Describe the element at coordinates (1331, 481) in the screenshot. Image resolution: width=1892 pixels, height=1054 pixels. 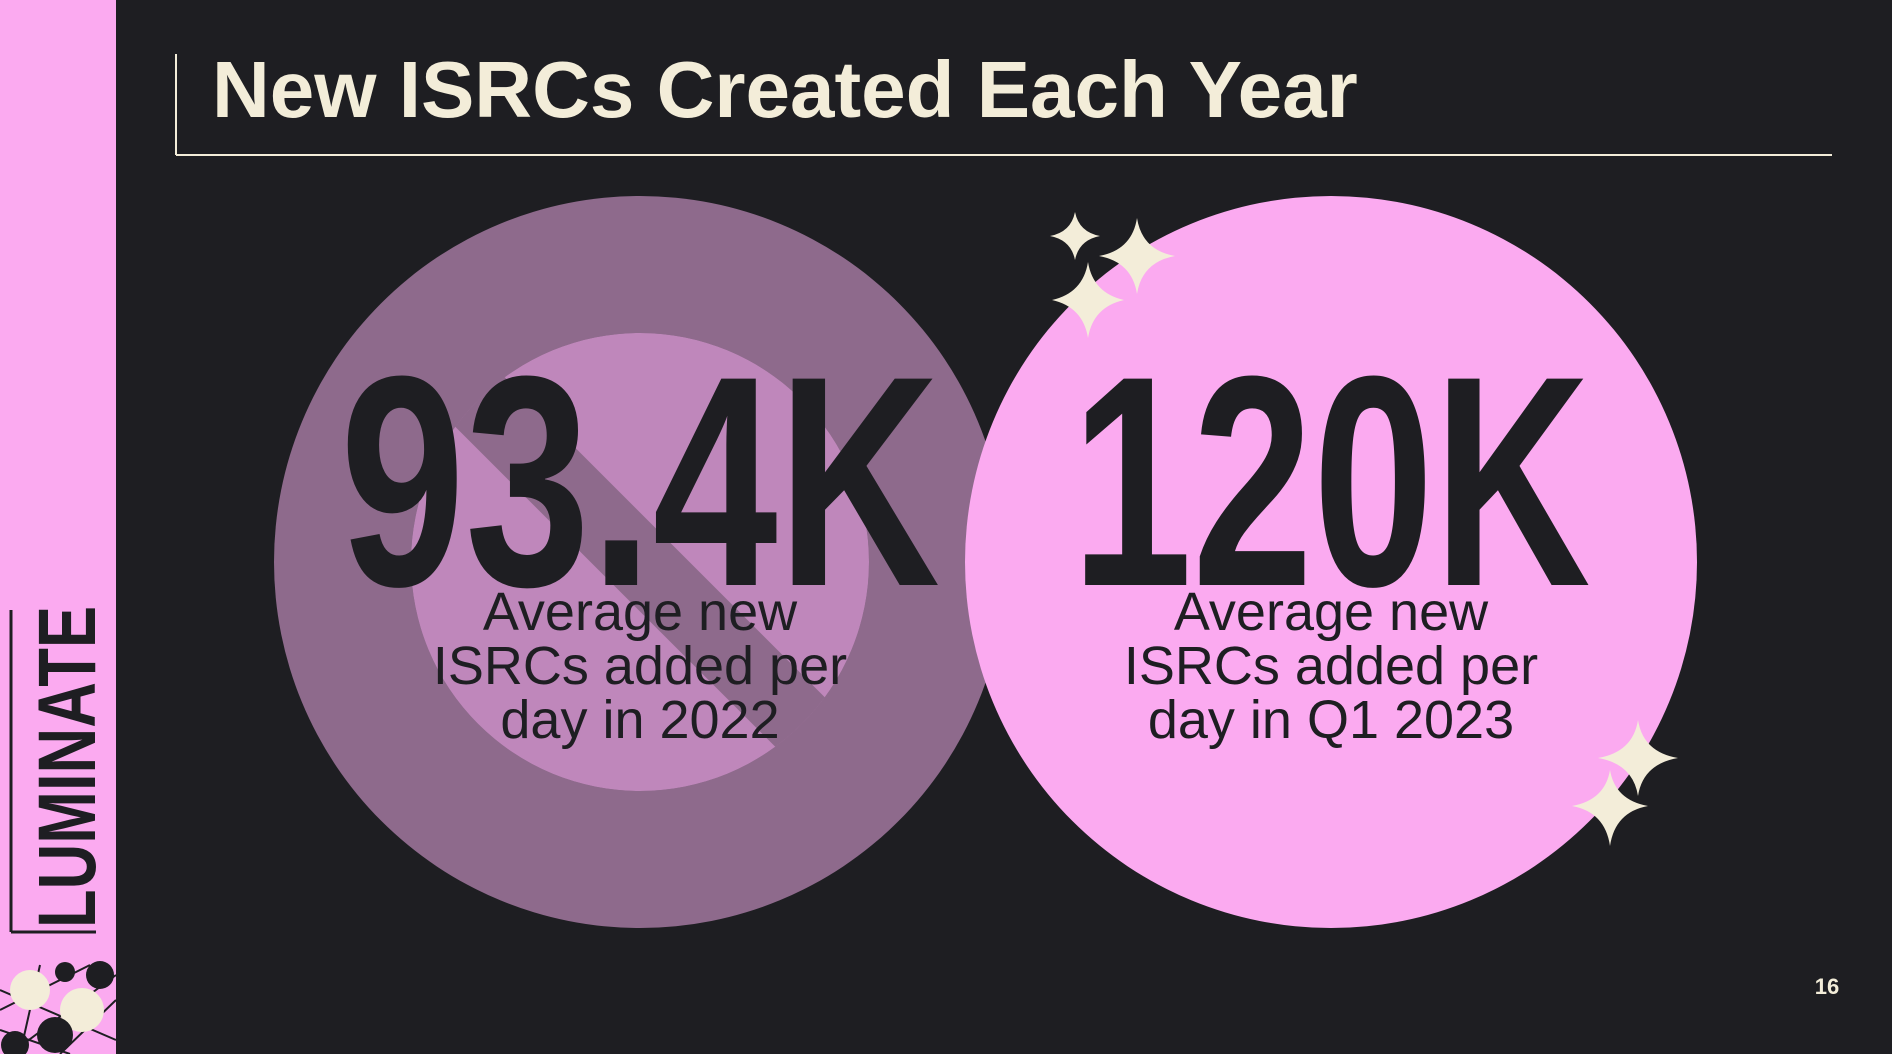
I see `stat-value: 120K` at that location.